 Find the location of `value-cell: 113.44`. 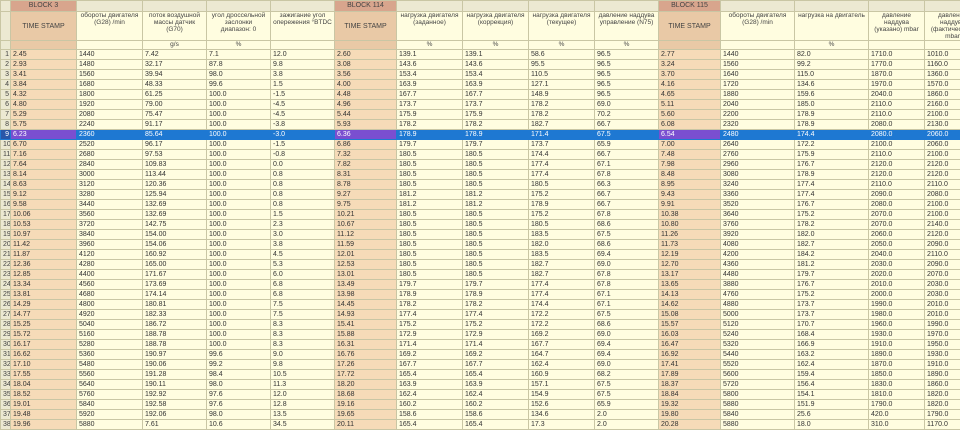

value-cell: 113.44 is located at coordinates (175, 175).